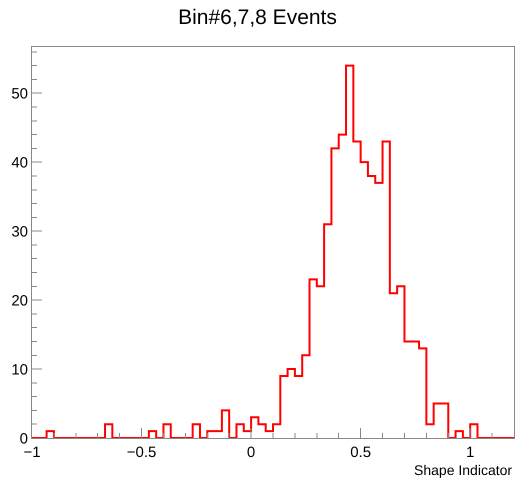  What do you see at coordinates (251, 452) in the screenshot?
I see `x-tick-label: 0` at bounding box center [251, 452].